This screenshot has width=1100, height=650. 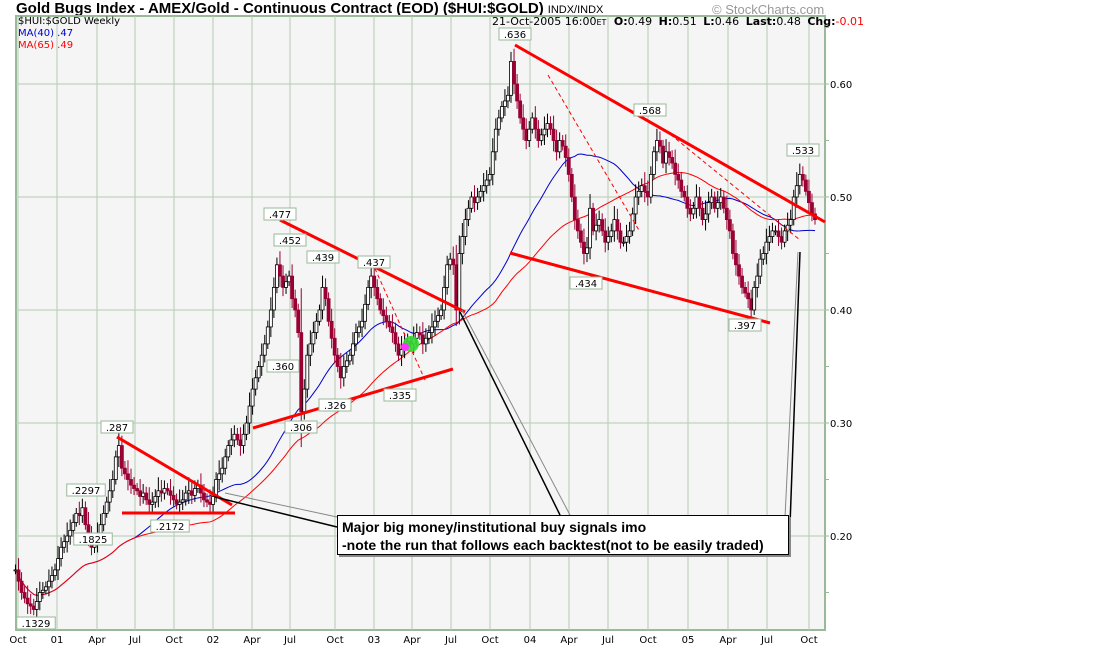 I want to click on x-tick-label: 05, so click(x=688, y=640).